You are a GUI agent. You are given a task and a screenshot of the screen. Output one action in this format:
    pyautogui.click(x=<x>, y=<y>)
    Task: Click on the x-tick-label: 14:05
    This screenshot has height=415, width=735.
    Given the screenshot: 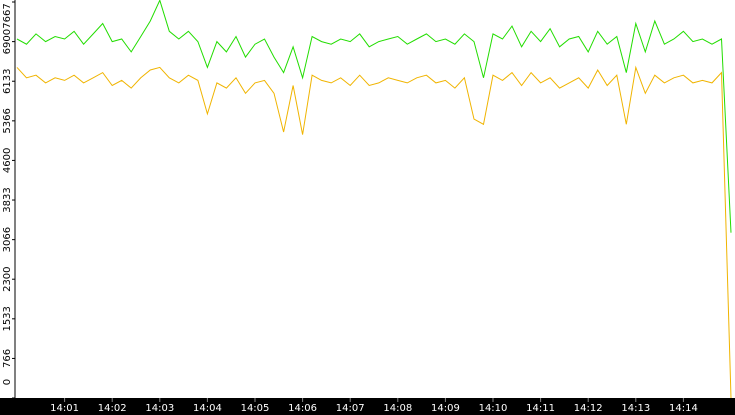 What is the action you would take?
    pyautogui.click(x=255, y=408)
    